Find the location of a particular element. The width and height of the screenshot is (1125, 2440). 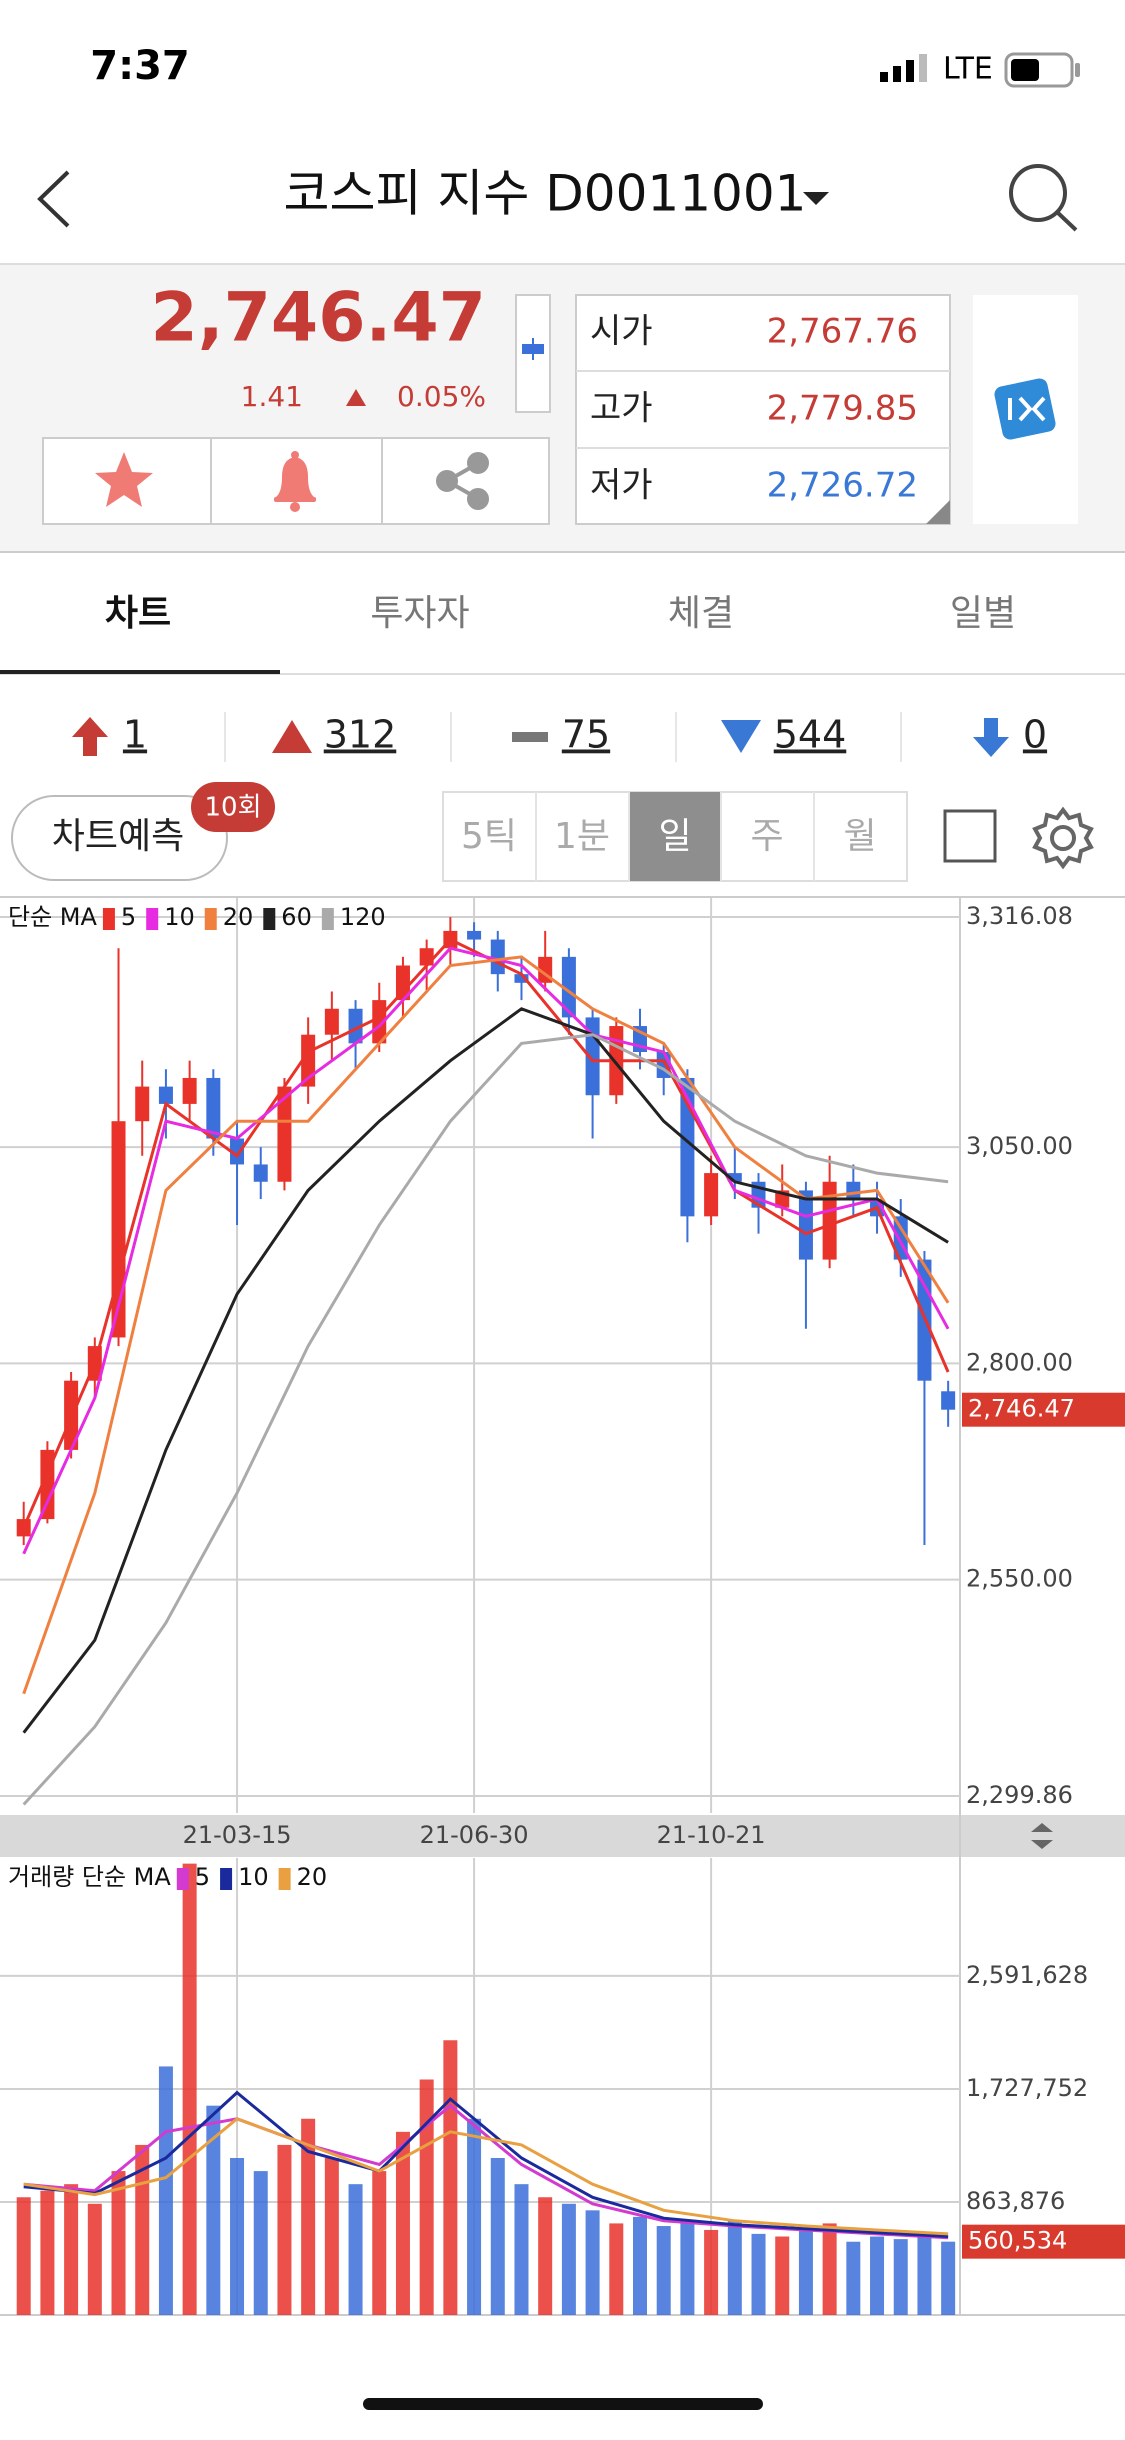

tab-indicator is located at coordinates (140, 672).